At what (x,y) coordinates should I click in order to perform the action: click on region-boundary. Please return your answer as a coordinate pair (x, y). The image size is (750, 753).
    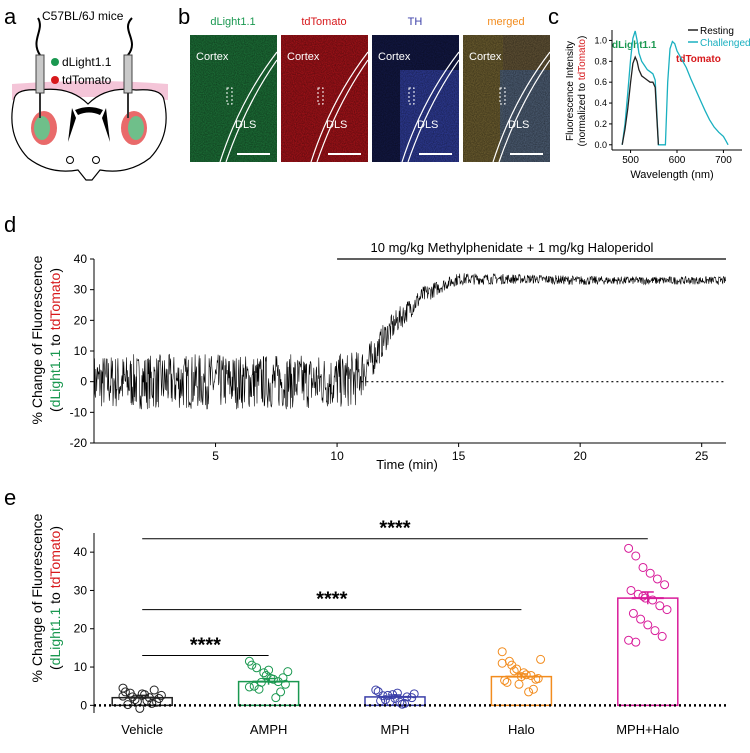
    Looking at the image, I should click on (248, 106).